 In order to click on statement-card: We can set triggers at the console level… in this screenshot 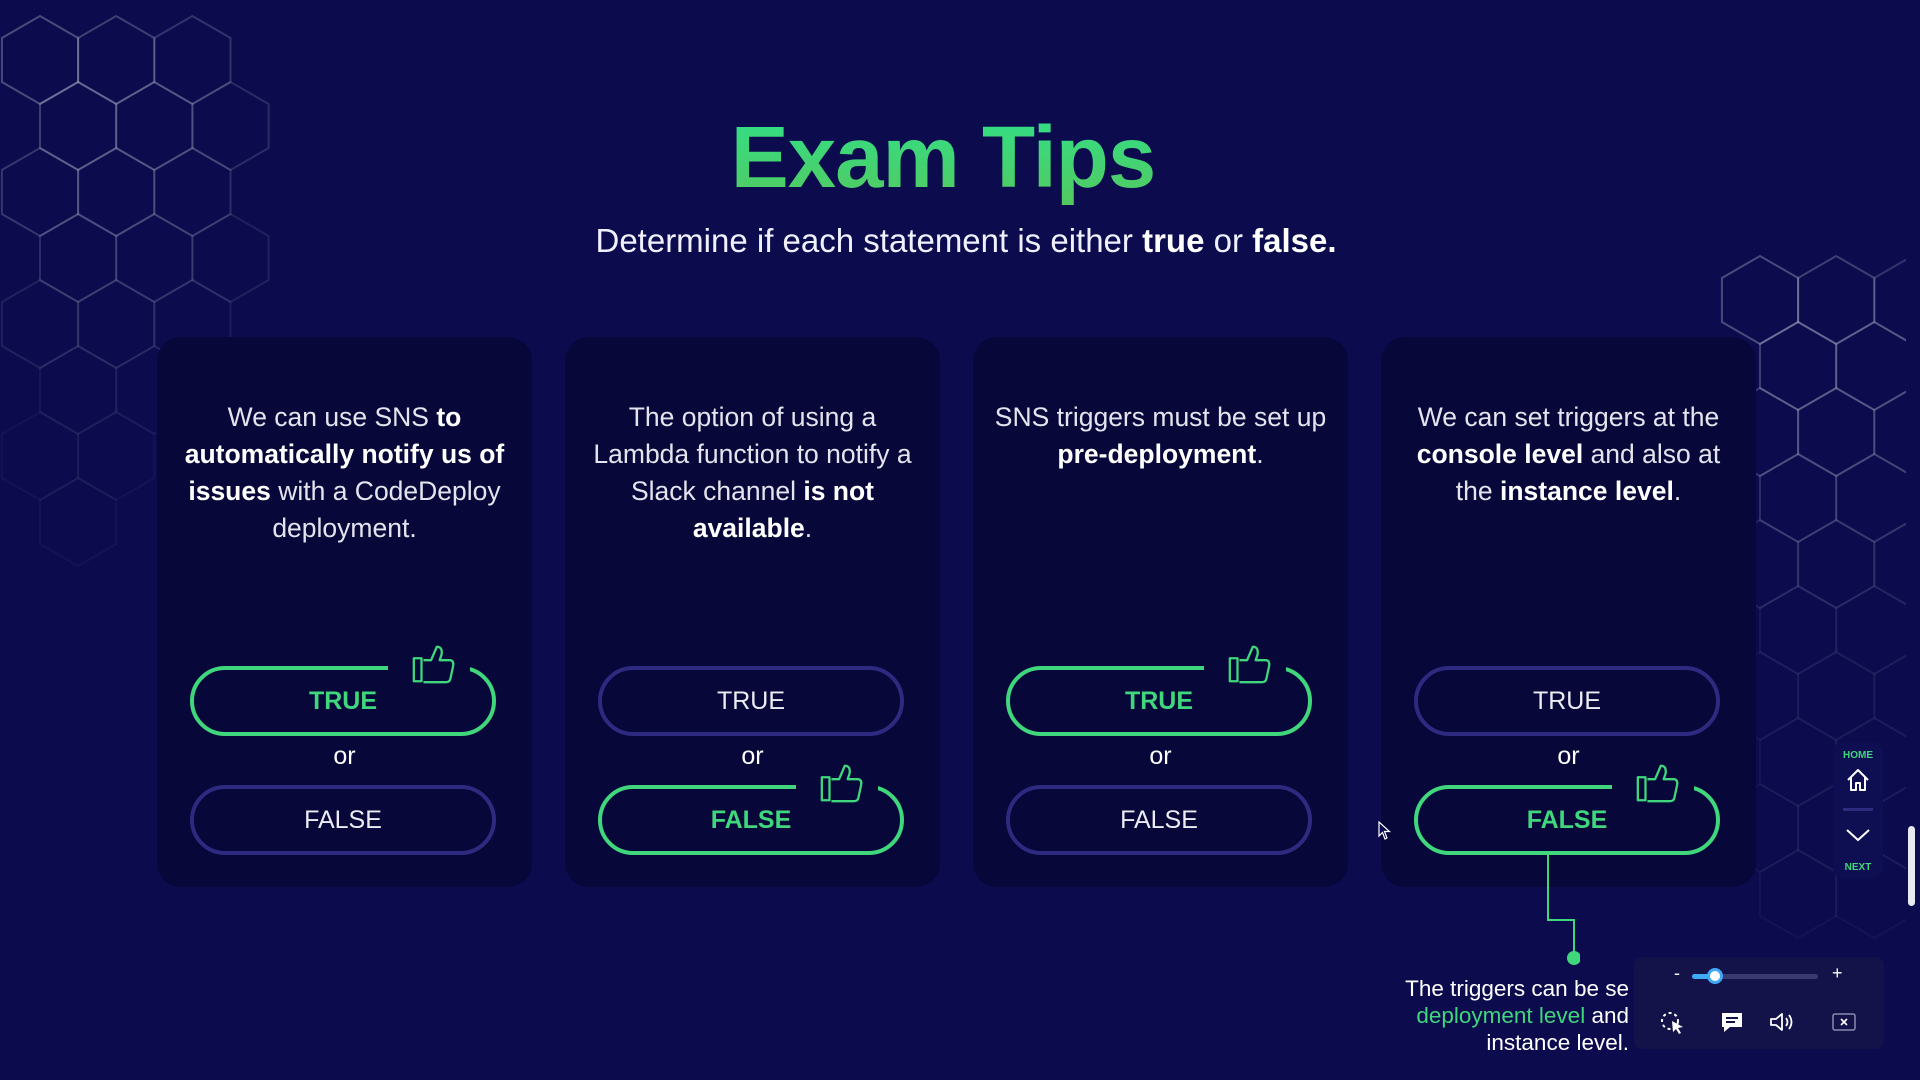, I will do `click(1568, 612)`.